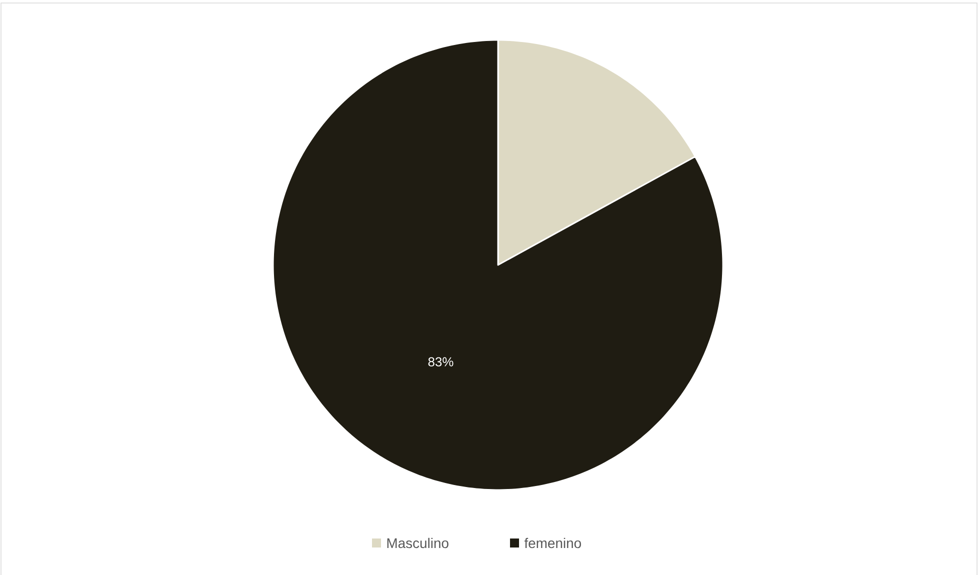  What do you see at coordinates (417, 543) in the screenshot?
I see `legend-label: Masculino` at bounding box center [417, 543].